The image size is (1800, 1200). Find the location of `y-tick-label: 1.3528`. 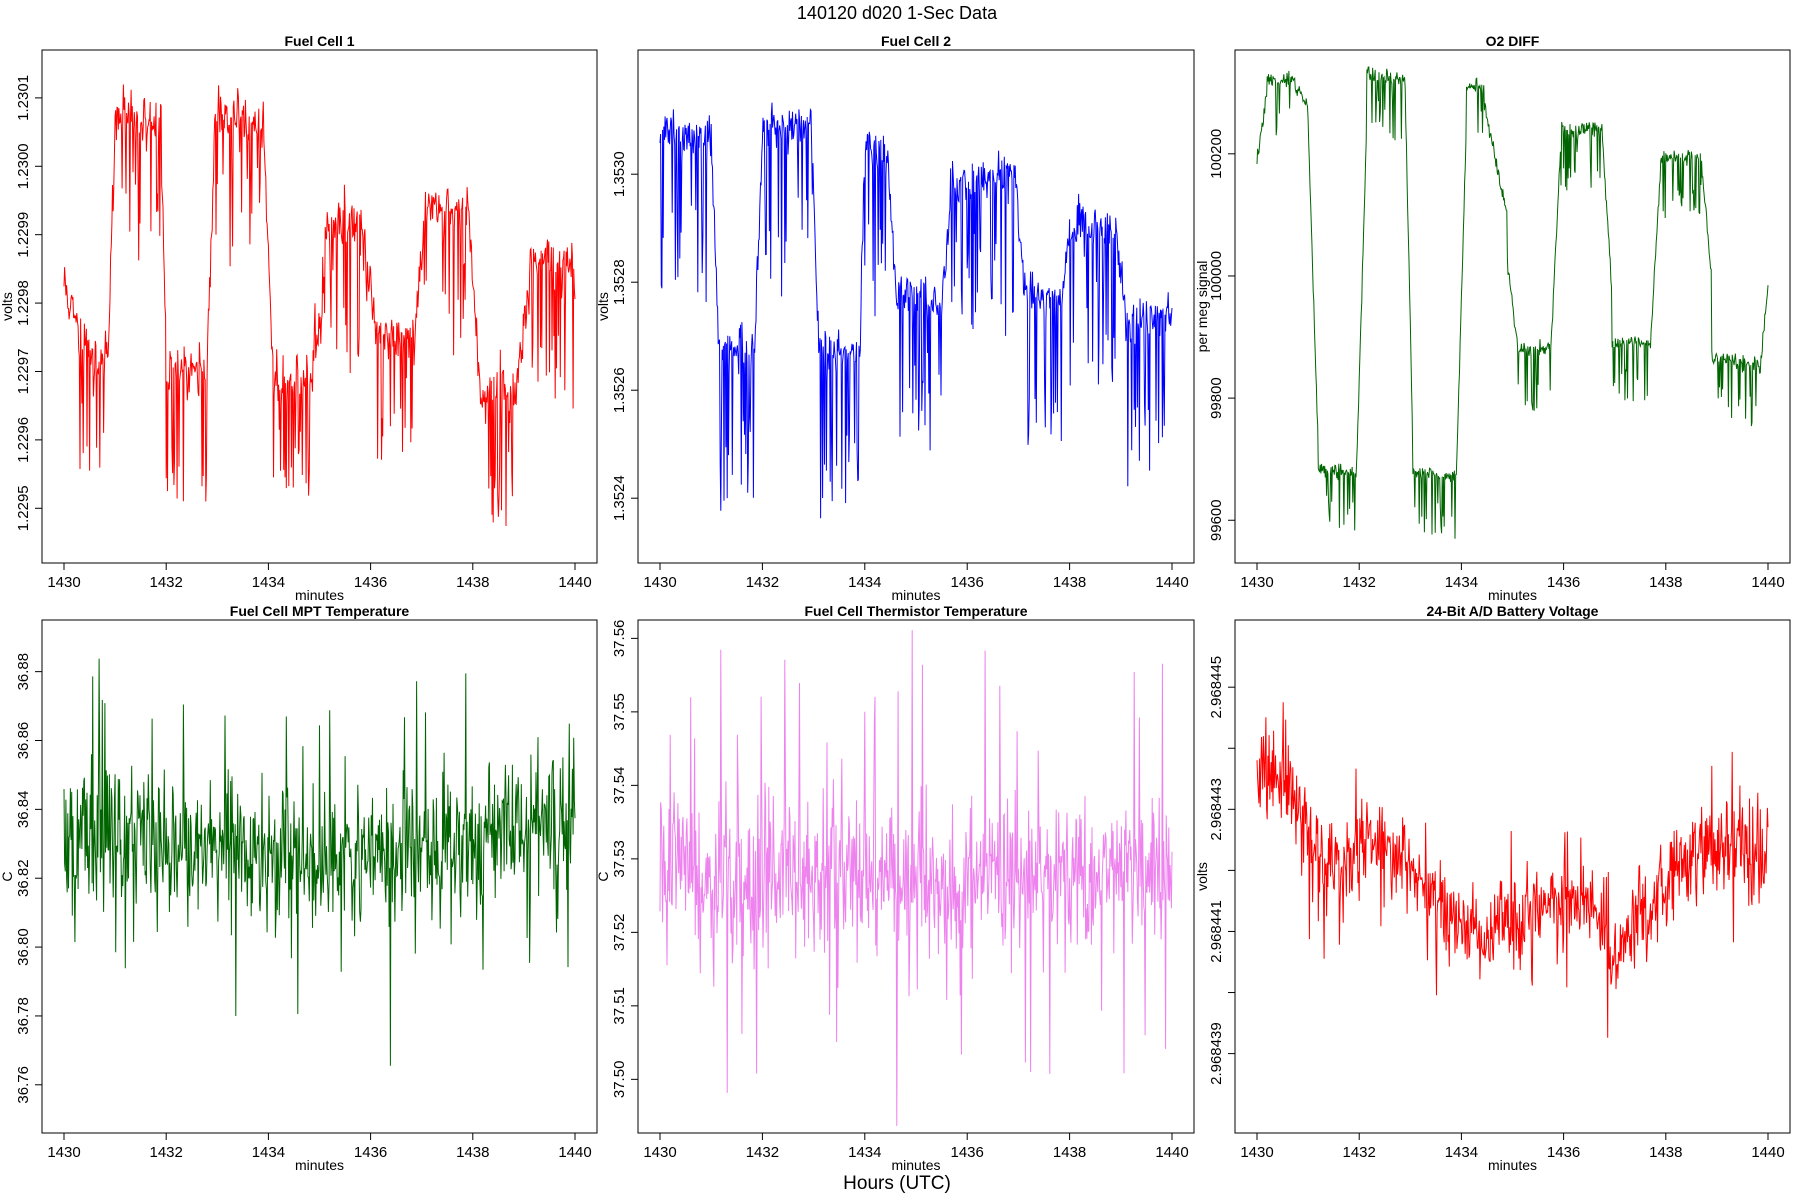

y-tick-label: 1.3528 is located at coordinates (619, 282).